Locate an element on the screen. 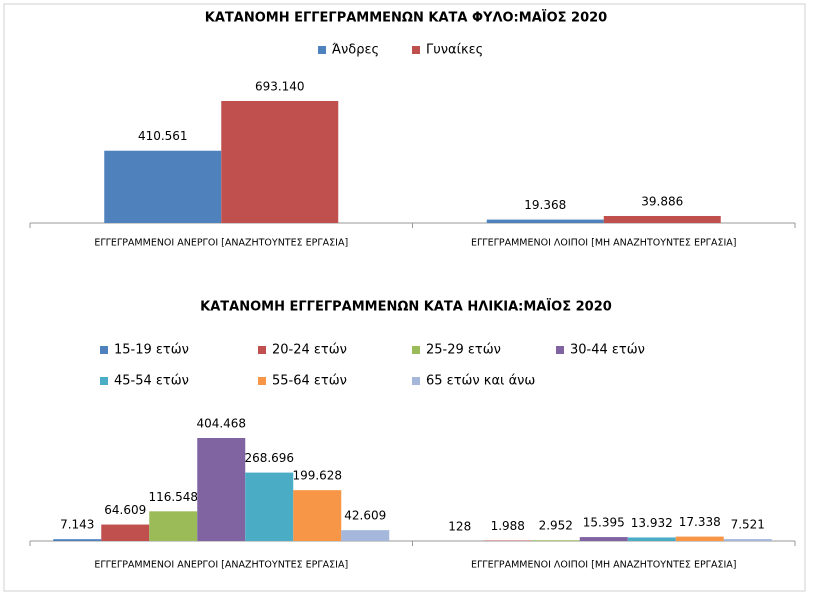 The width and height of the screenshot is (813, 595). value-label: 693.140 is located at coordinates (280, 87).